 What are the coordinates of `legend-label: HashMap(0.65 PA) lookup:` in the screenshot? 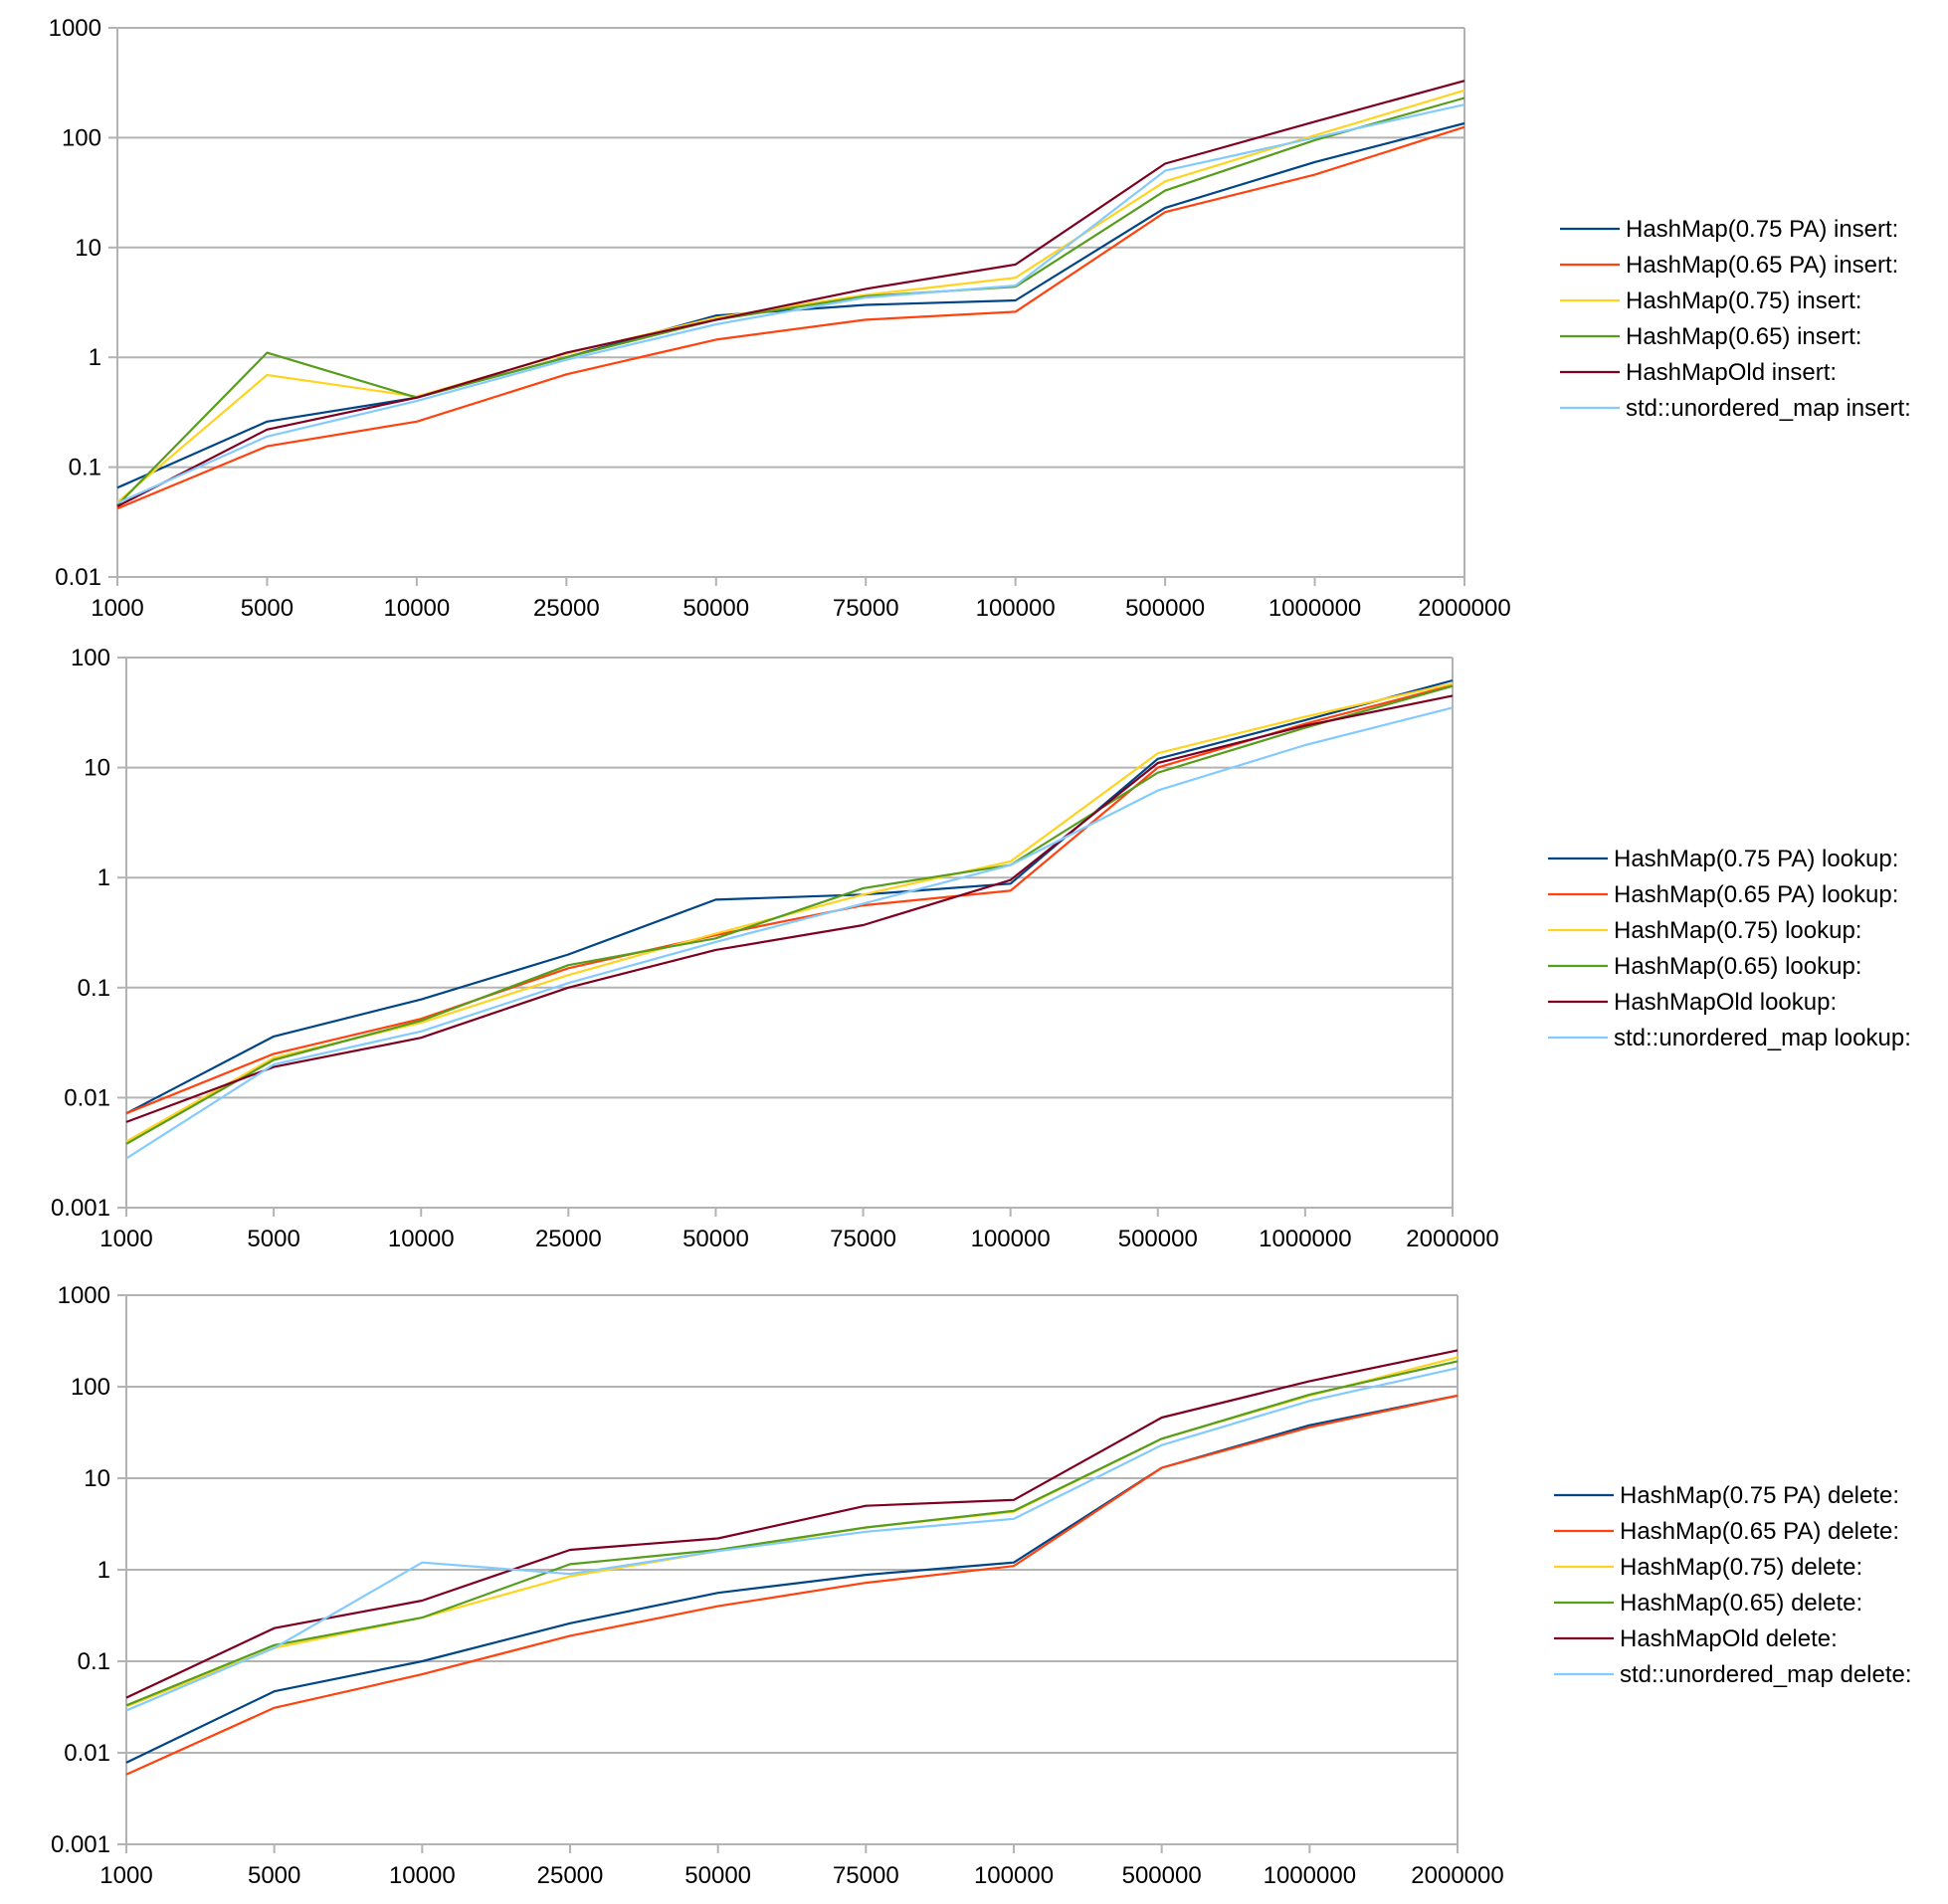 It's located at (1756, 894).